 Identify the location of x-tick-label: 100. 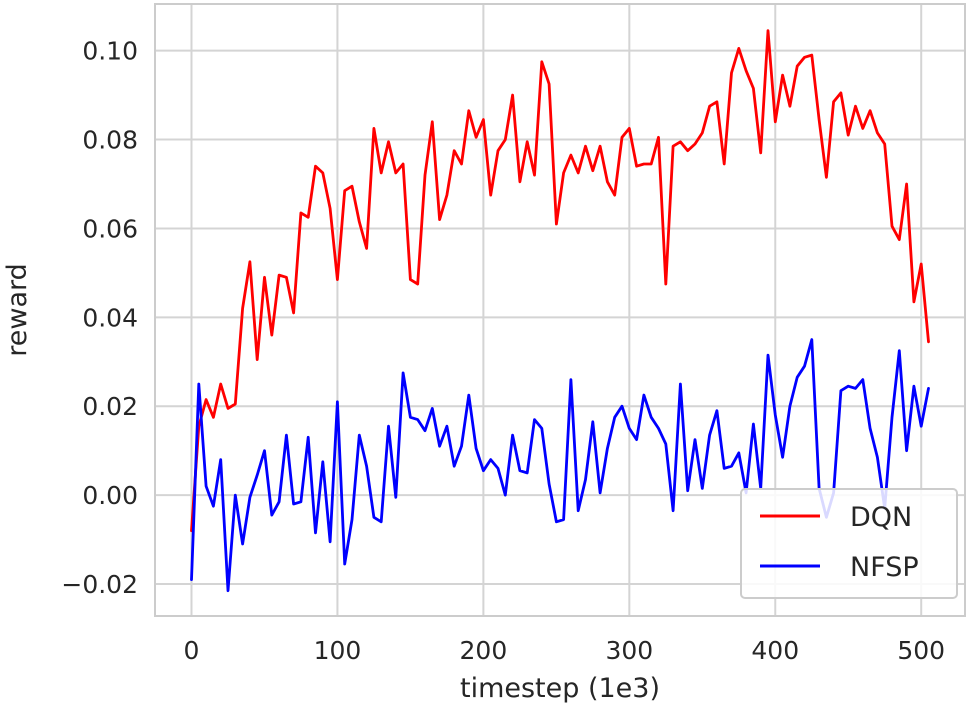
(338, 650).